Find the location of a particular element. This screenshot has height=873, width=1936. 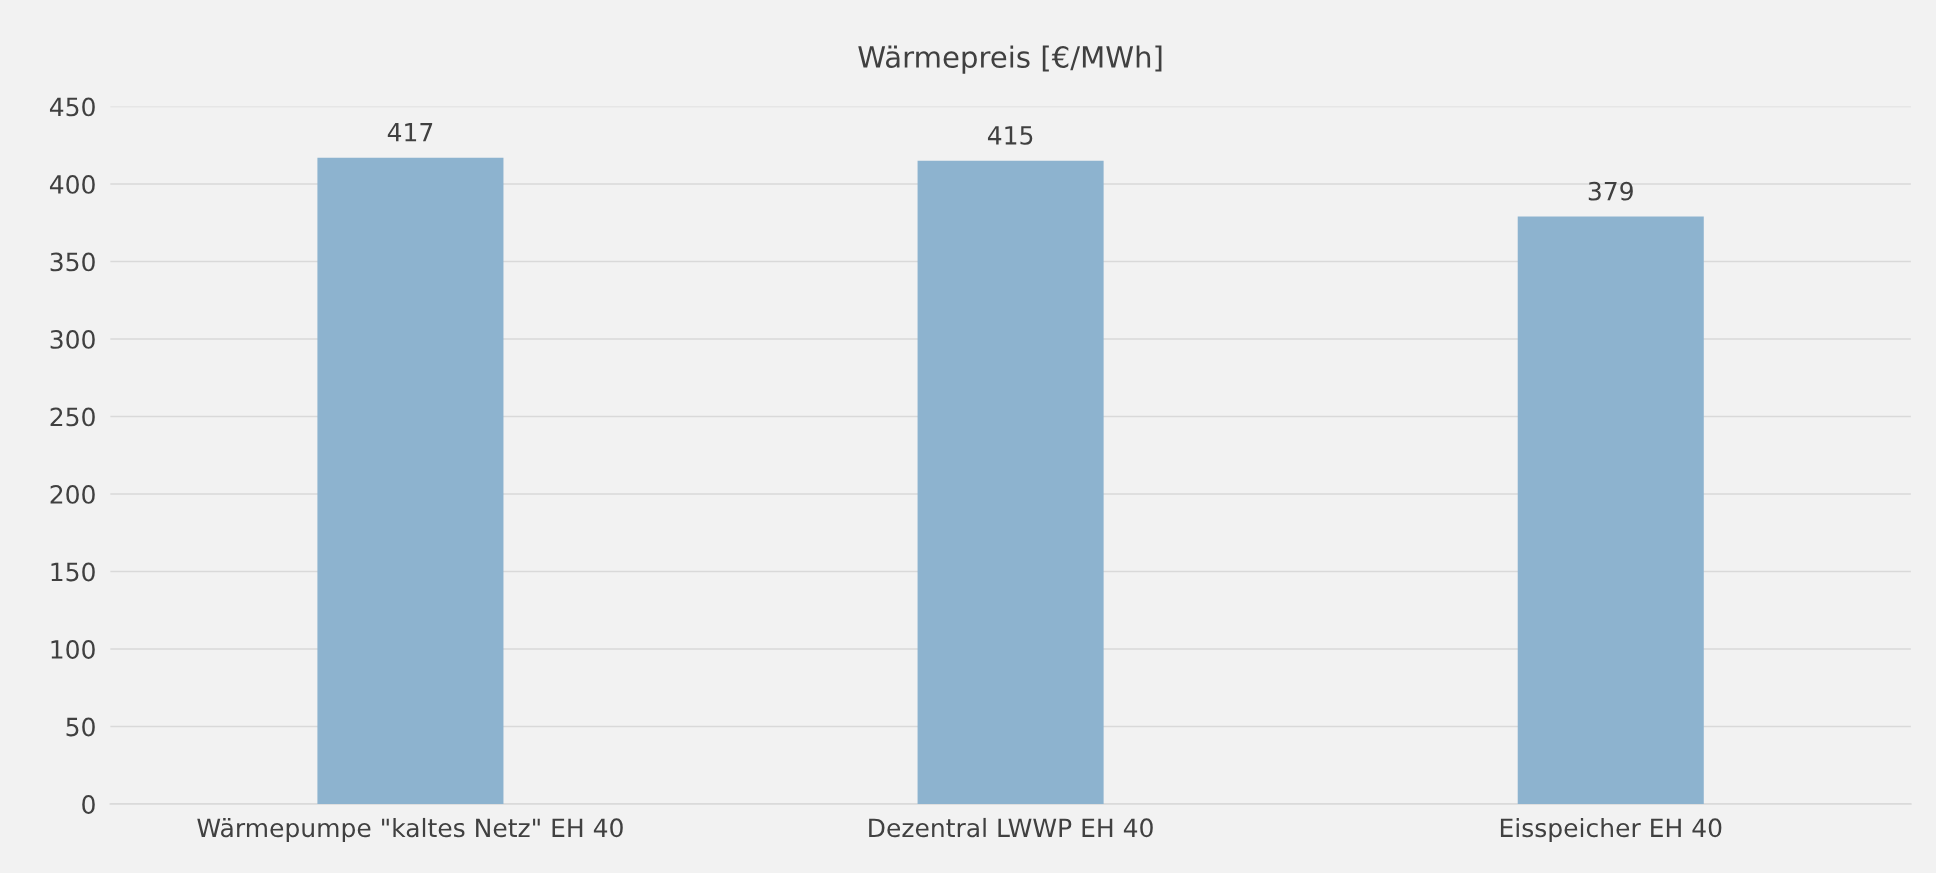

y-tick-label: 50 is located at coordinates (80, 727).